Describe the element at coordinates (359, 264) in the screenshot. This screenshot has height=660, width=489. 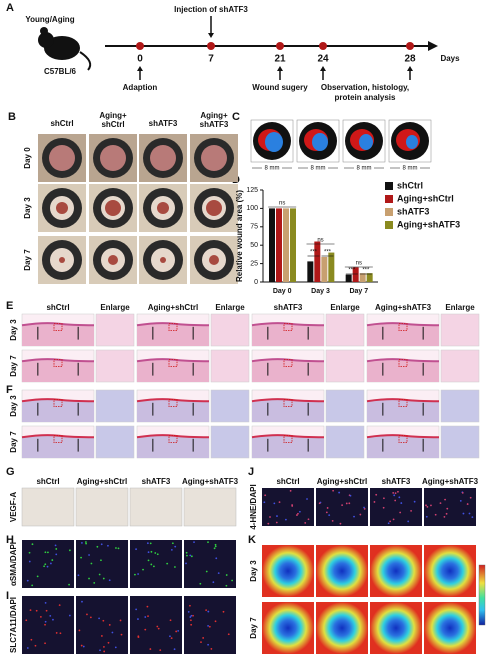
I see `significance-label: ns` at that location.